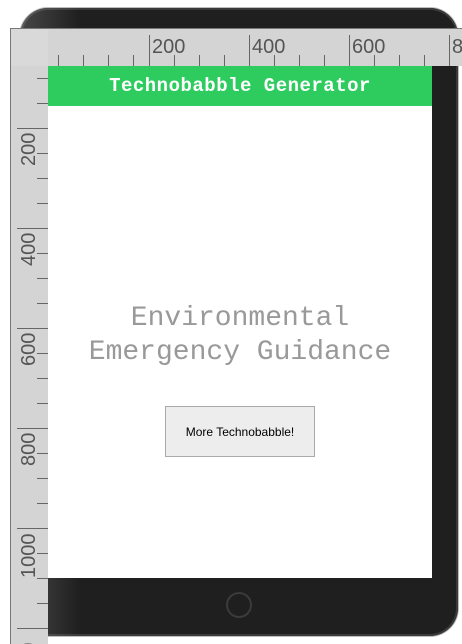 This screenshot has height=644, width=462. I want to click on app-title-bar: Technobabble Generator, so click(240, 86).